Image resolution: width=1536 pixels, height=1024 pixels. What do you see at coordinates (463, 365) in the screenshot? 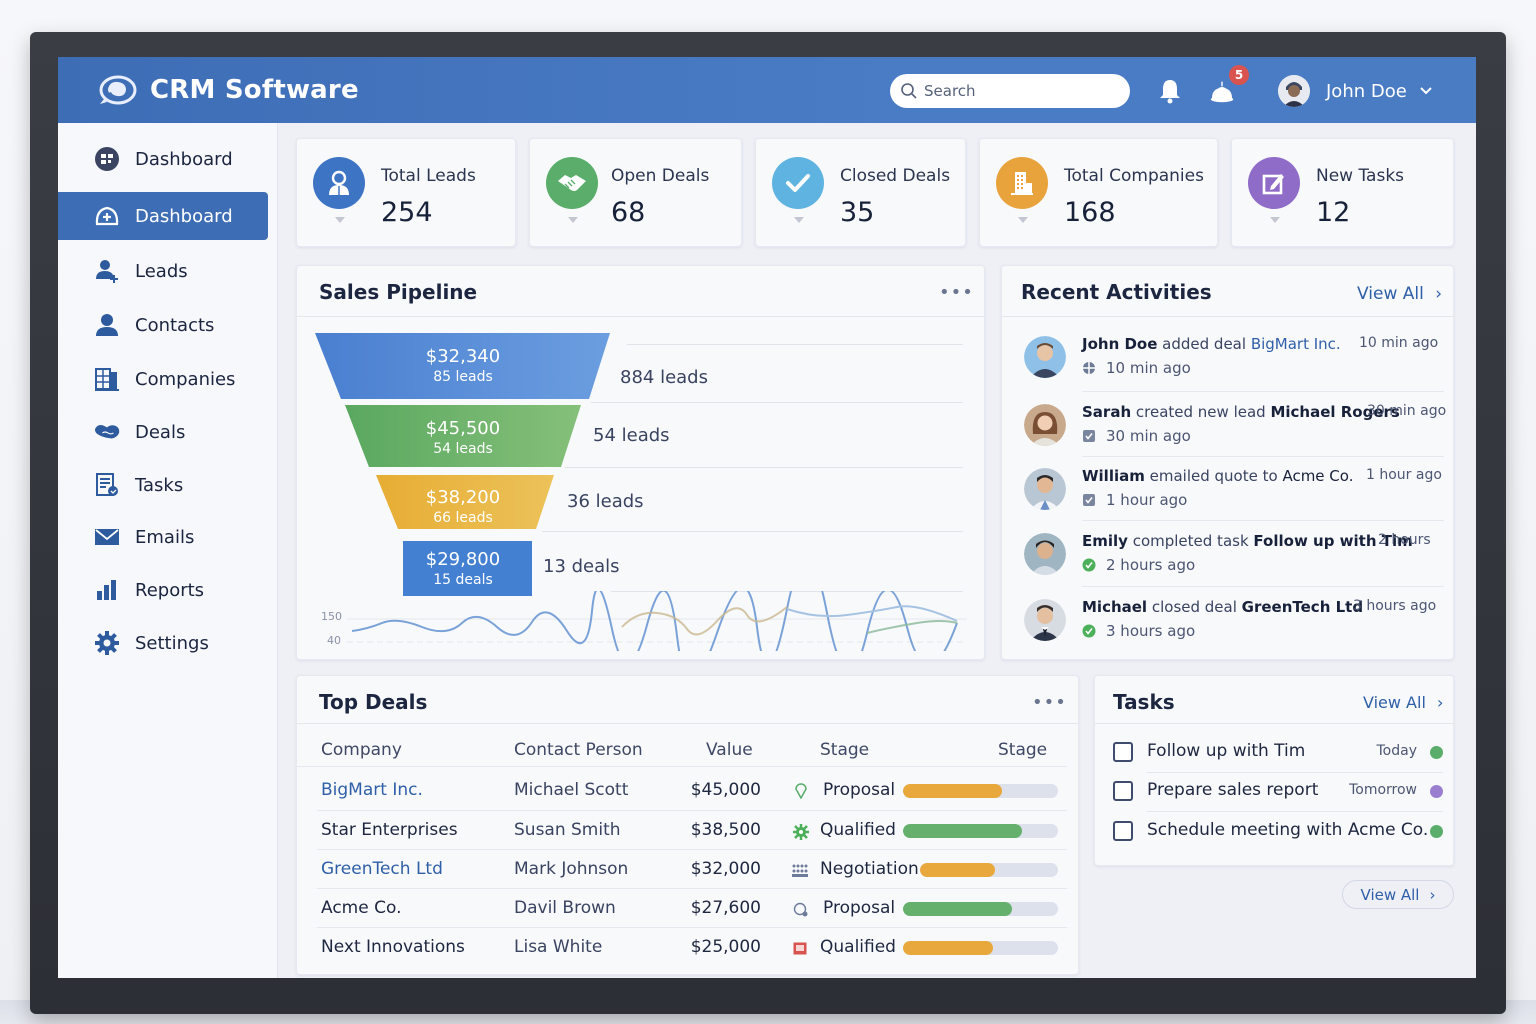
I see `funnel-stage-1: $32,340 85 leads` at bounding box center [463, 365].